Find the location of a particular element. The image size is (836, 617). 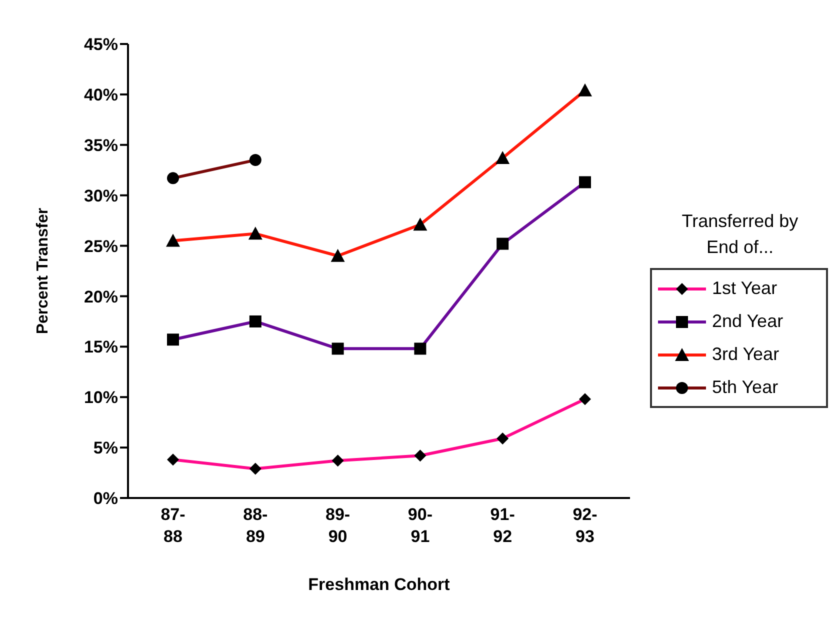

y-tick-label: 20% is located at coordinates (101, 296).